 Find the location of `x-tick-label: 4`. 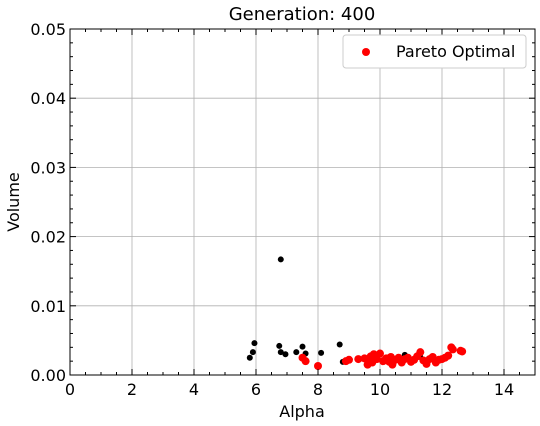

x-tick-label: 4 is located at coordinates (194, 389).